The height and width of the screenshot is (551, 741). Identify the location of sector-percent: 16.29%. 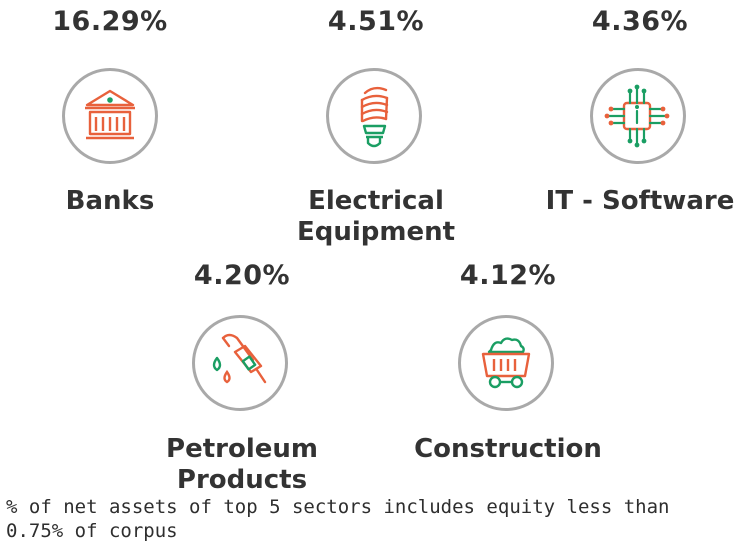
(110, 21).